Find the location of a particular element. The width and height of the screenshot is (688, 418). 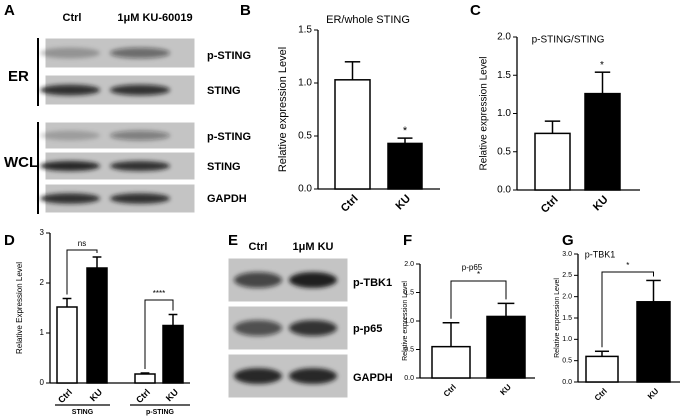

lane-label: 1μM KU is located at coordinates (313, 247).